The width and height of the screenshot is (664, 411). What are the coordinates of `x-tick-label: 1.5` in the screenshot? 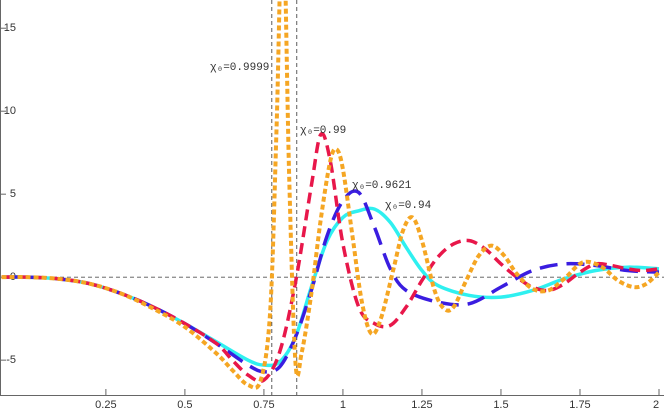 It's located at (500, 405).